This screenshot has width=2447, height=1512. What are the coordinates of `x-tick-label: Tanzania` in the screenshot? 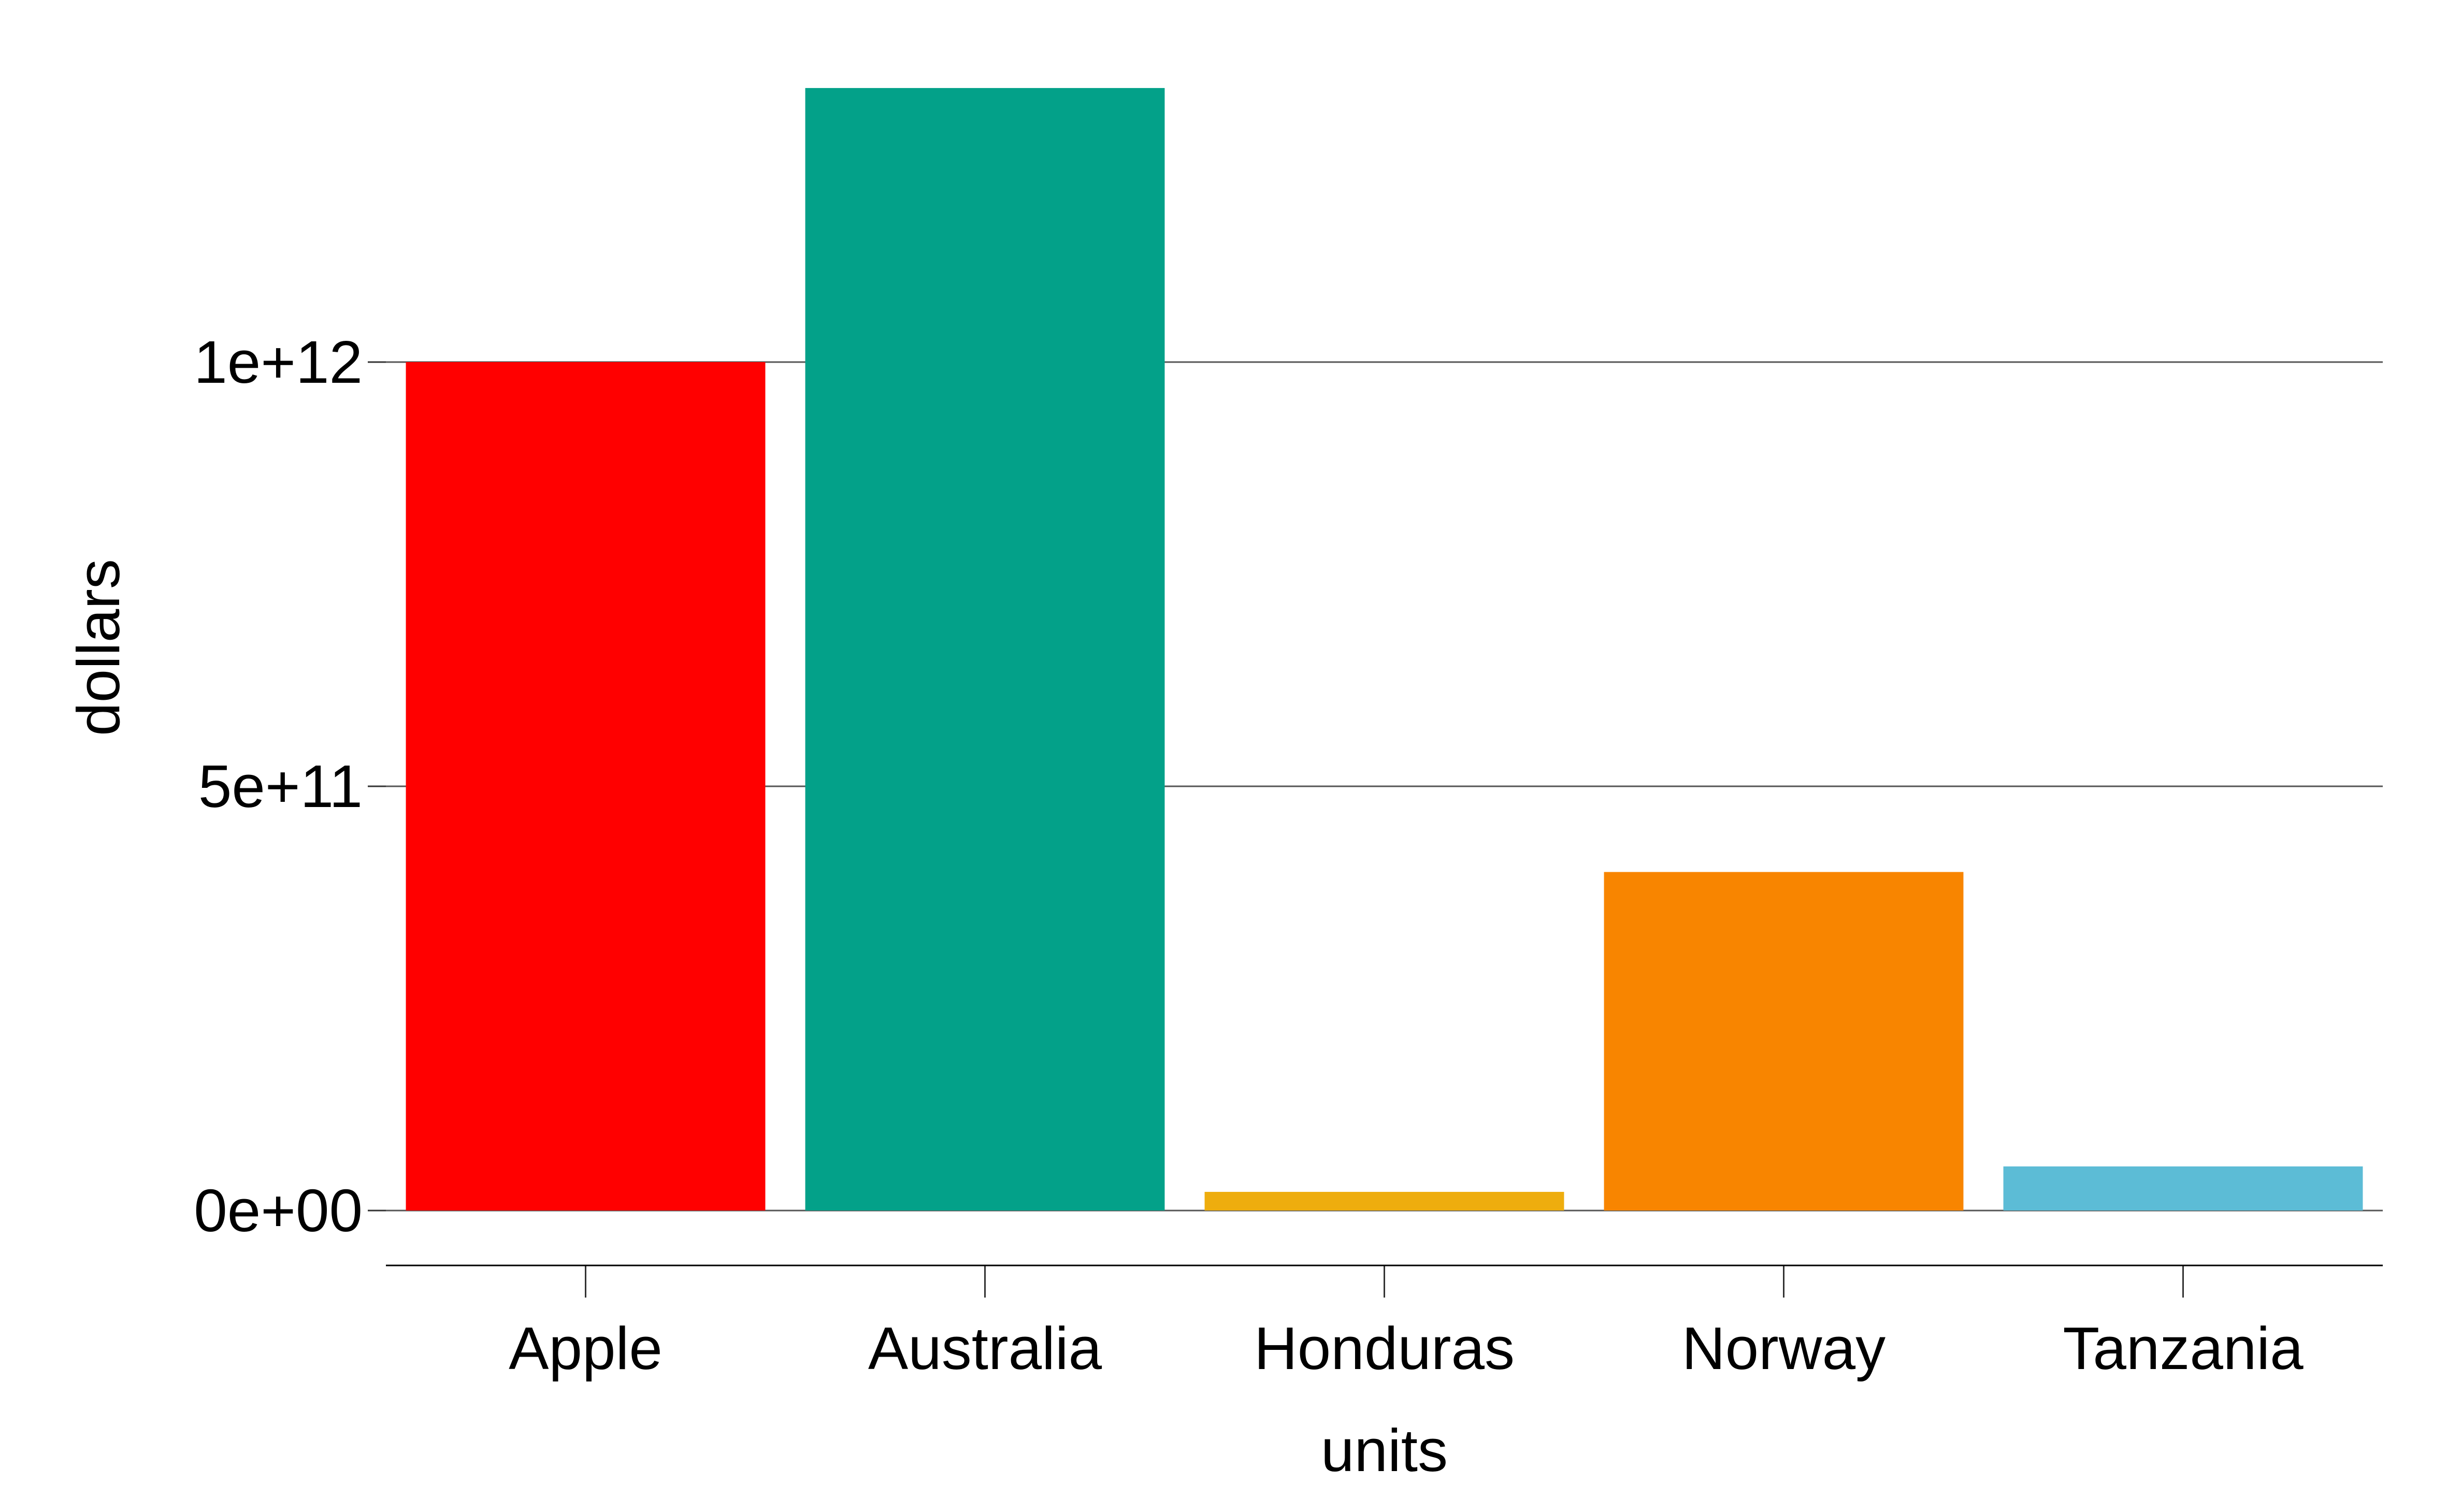 It's located at (2183, 1348).